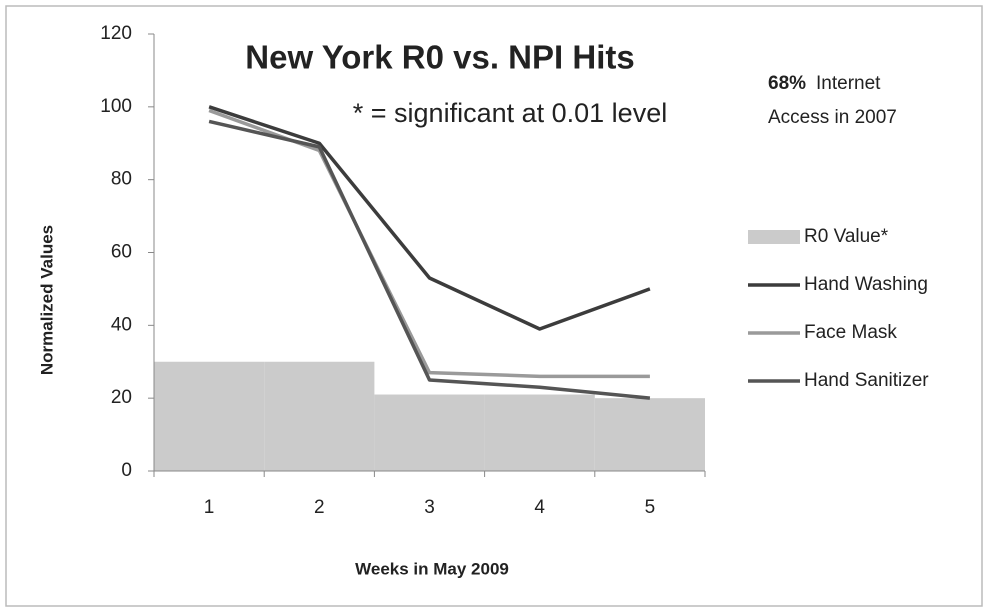 This screenshot has height=612, width=988. I want to click on x-tick-label: 1, so click(209, 507).